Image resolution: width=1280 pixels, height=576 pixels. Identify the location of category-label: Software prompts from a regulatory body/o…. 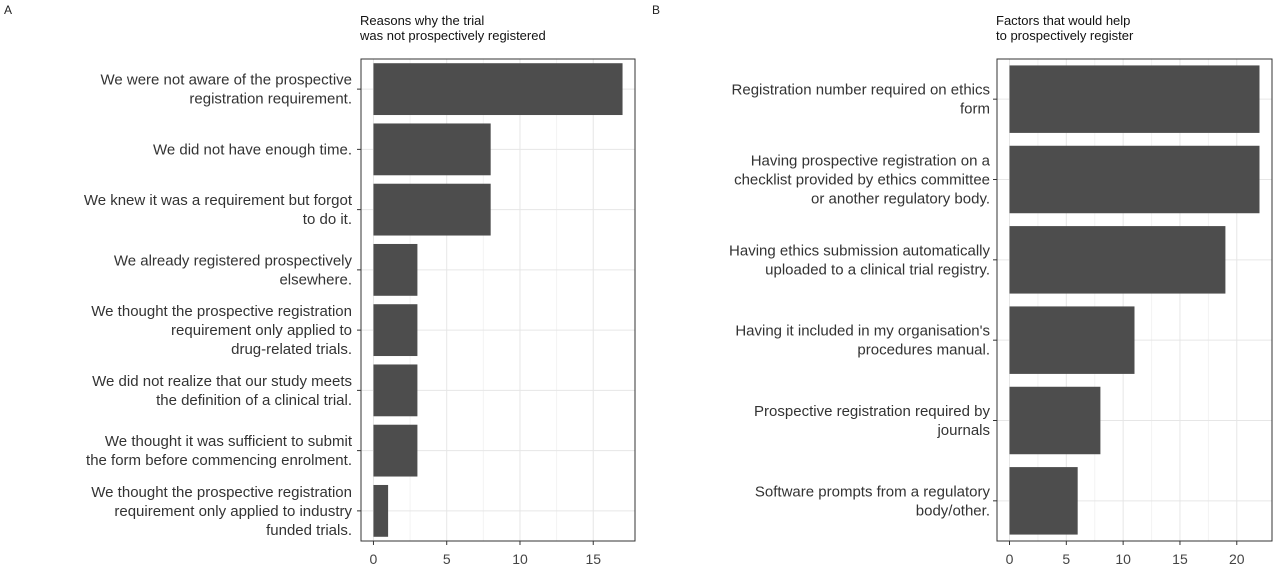
(873, 501).